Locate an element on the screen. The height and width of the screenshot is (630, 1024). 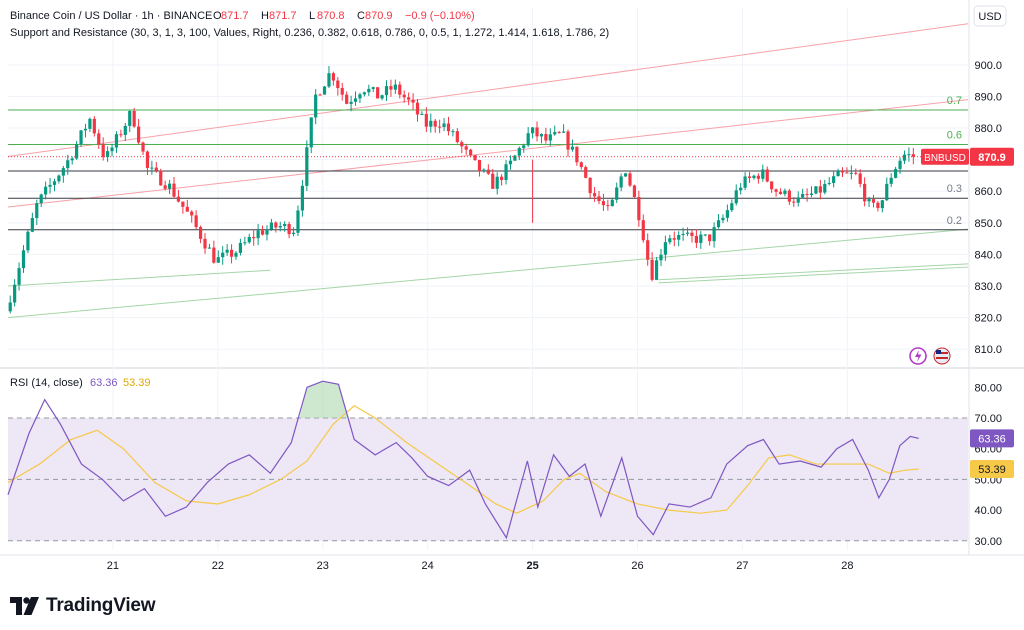
price-tick-label: 880.0 is located at coordinates (988, 129).